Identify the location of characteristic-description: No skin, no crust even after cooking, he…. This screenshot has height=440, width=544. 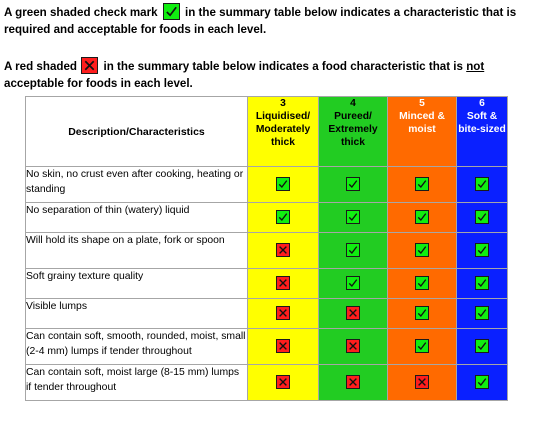
(136, 184).